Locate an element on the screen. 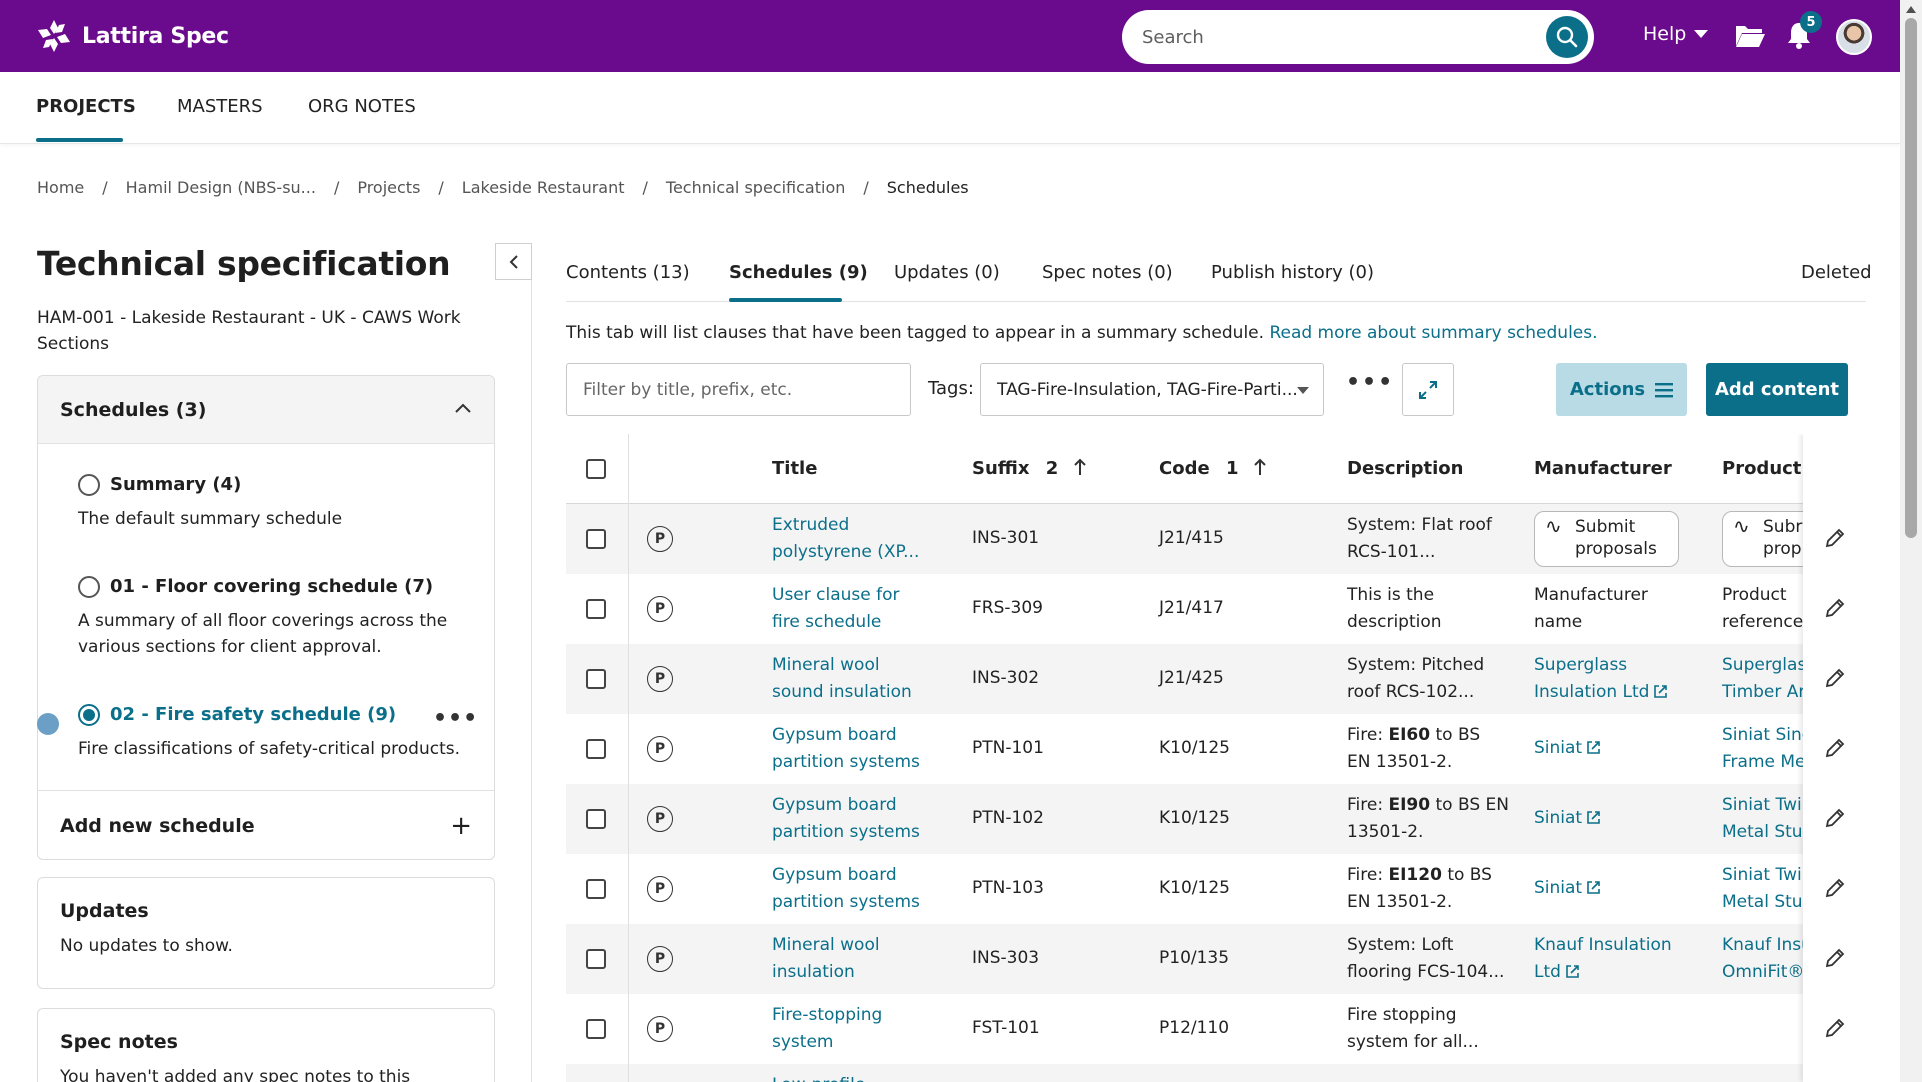 The height and width of the screenshot is (1082, 1922). clause-title-line: User clause for is located at coordinates (836, 595).